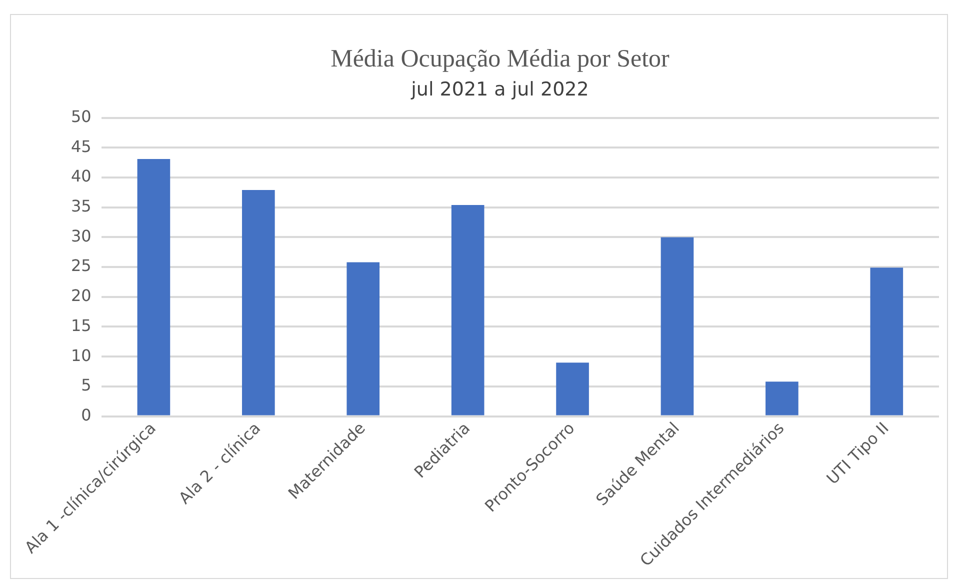 Image resolution: width=953 pixels, height=583 pixels. Describe the element at coordinates (500, 59) in the screenshot. I see `chart-title: Média Ocupação Média por Setor` at that location.